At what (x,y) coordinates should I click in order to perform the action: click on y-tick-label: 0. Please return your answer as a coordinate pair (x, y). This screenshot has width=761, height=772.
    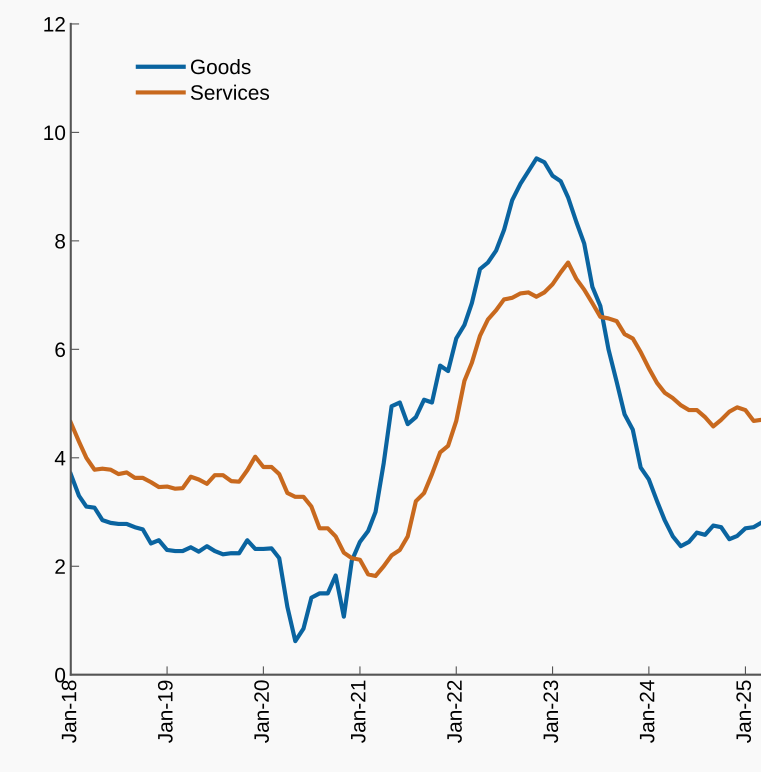
    Looking at the image, I should click on (60, 675).